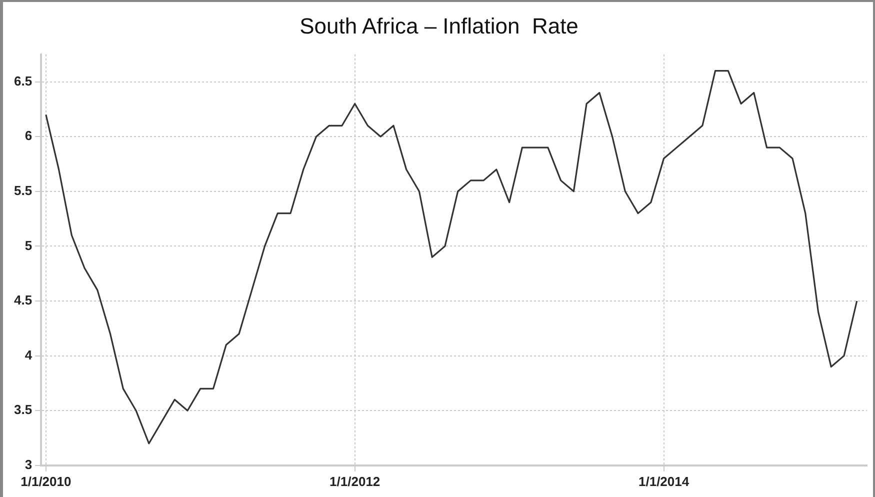 The height and width of the screenshot is (497, 875). I want to click on x-tick-label: 1/1/2010, so click(46, 481).